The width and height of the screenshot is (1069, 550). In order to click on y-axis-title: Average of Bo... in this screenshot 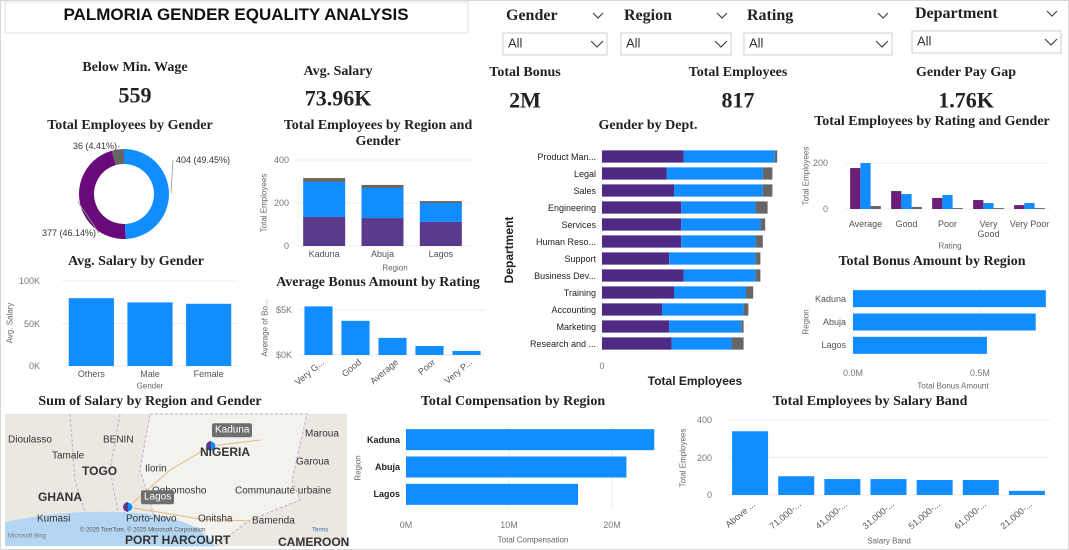, I will do `click(265, 328)`.